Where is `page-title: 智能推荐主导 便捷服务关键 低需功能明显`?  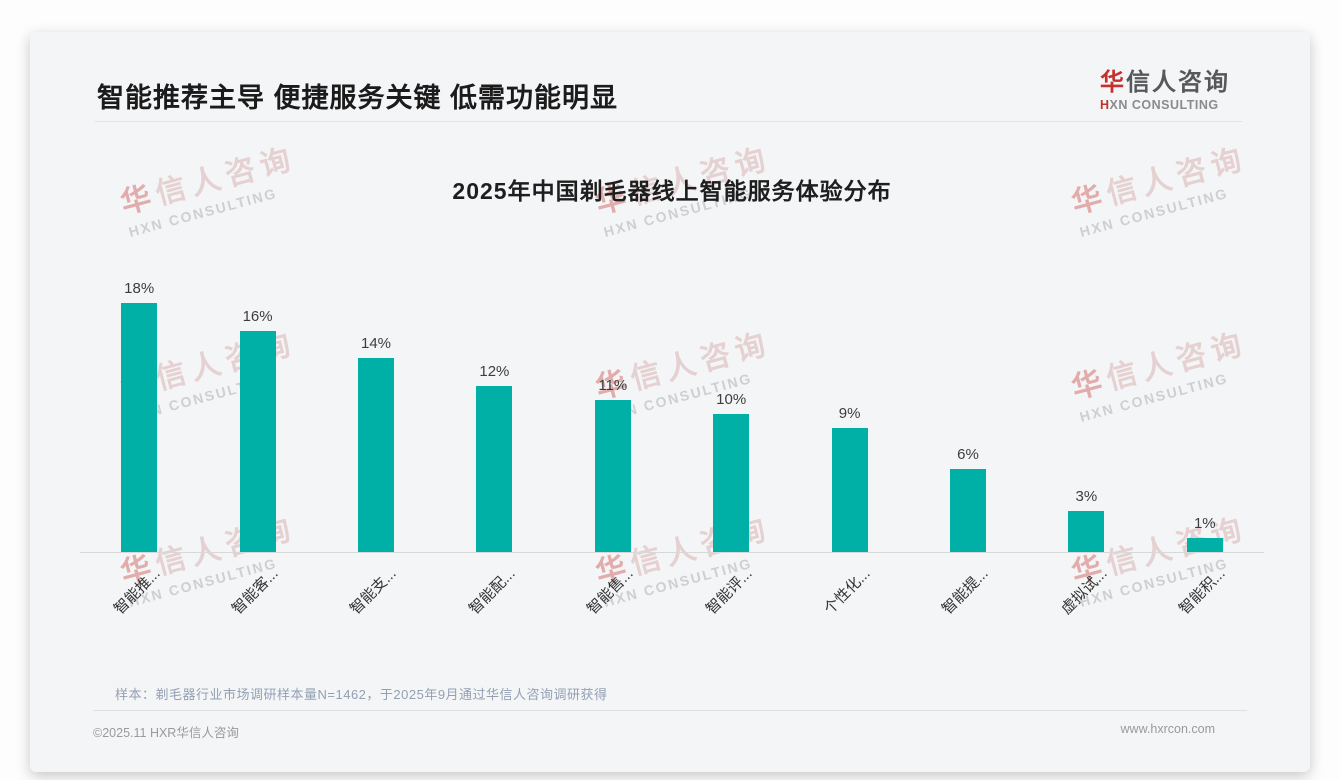 page-title: 智能推荐主导 便捷服务关键 低需功能明显 is located at coordinates (358, 98).